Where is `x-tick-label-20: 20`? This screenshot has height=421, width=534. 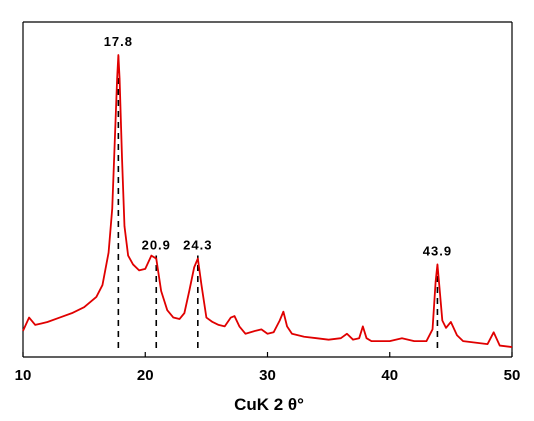
x-tick-label-20: 20 is located at coordinates (145, 375).